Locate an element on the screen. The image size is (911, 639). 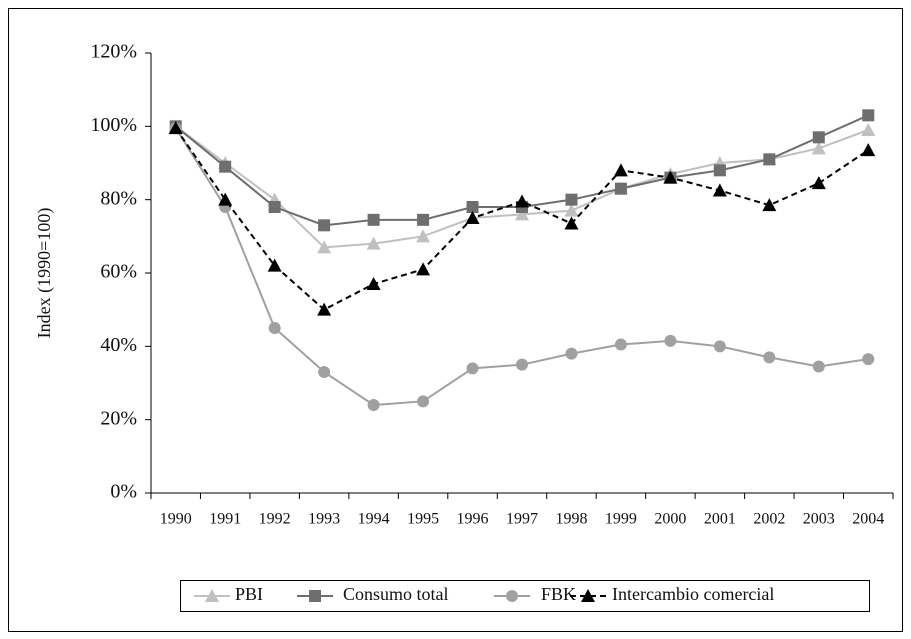
legend-label: Intercambio comercial is located at coordinates (693, 594).